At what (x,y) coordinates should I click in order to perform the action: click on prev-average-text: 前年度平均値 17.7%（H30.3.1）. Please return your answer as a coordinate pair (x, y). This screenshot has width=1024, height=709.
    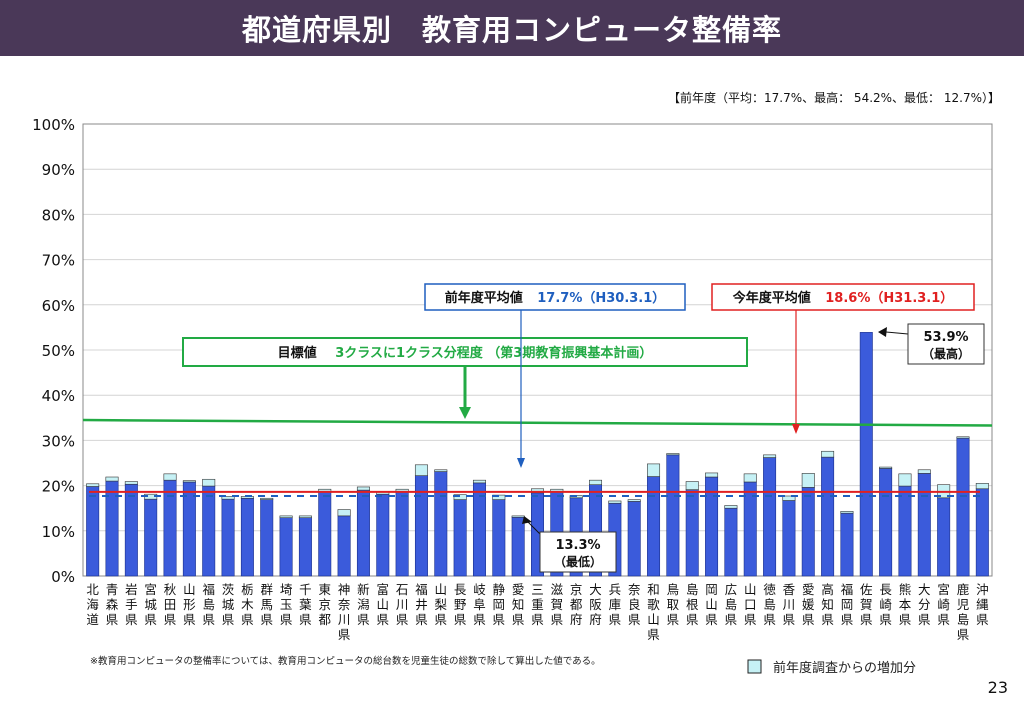
    Looking at the image, I should click on (555, 298).